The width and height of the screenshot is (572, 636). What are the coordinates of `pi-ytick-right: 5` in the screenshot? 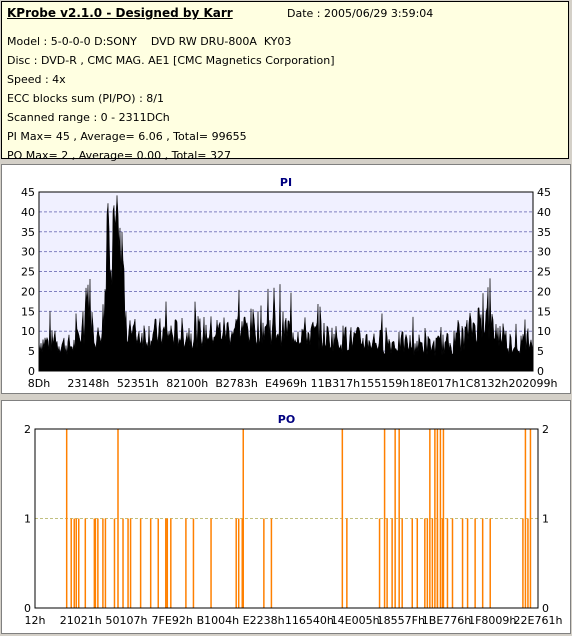 It's located at (540, 351).